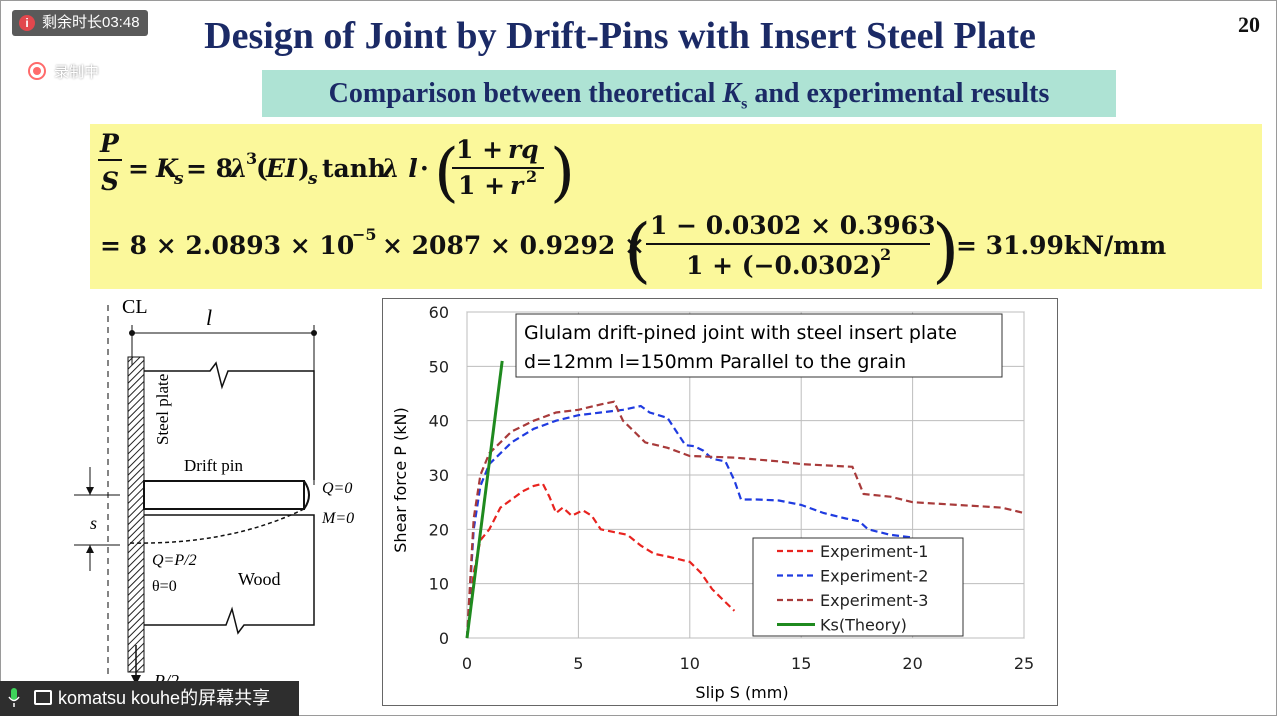  What do you see at coordinates (162, 409) in the screenshot?
I see `diagram-steel-plate: Steel plate` at bounding box center [162, 409].